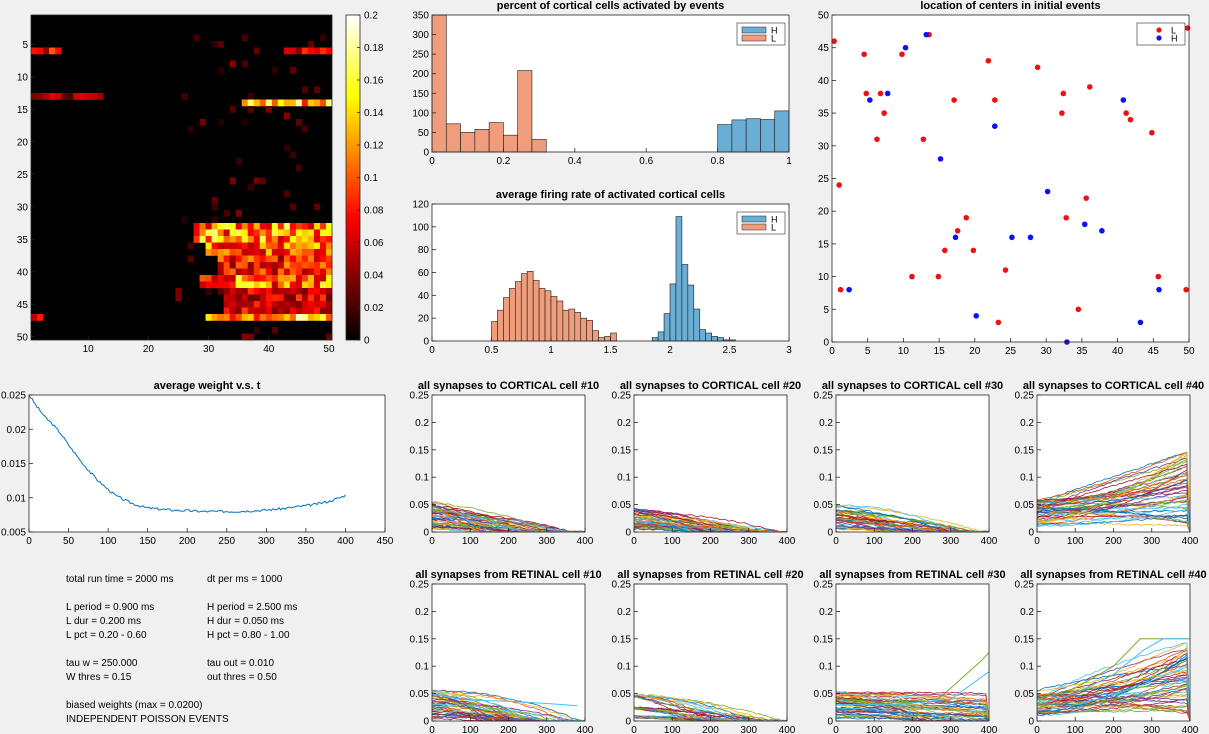  What do you see at coordinates (824, 450) in the screenshot?
I see `cortical-30-ytick-label: 0.15` at bounding box center [824, 450].